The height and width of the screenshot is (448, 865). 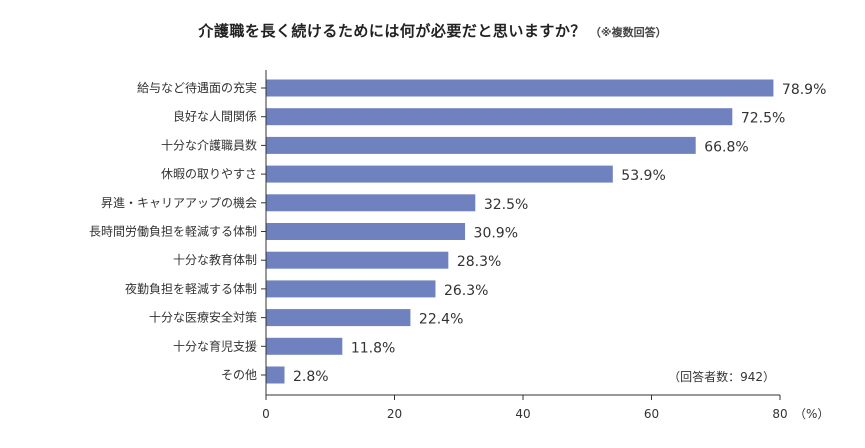 What do you see at coordinates (466, 291) in the screenshot?
I see `data-label: 26.3%` at bounding box center [466, 291].